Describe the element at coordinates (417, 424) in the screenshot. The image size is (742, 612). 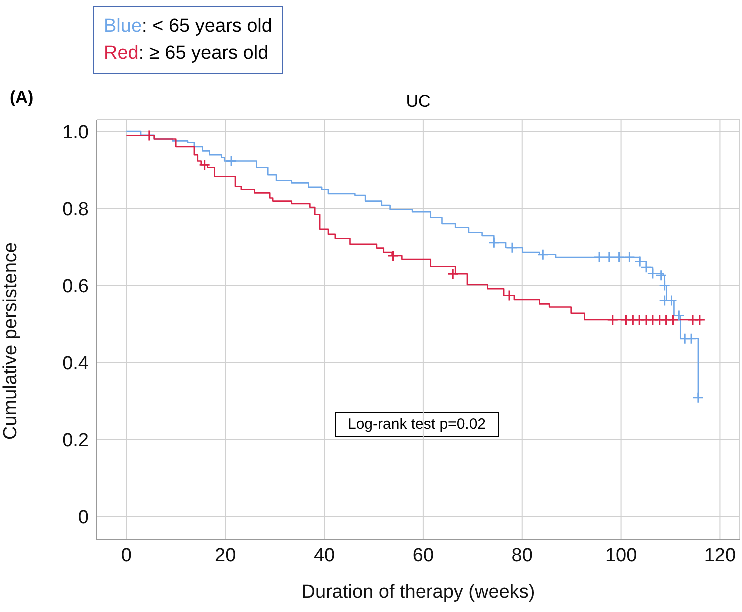
I see `annotation: Log-rank test p=0.02` at that location.